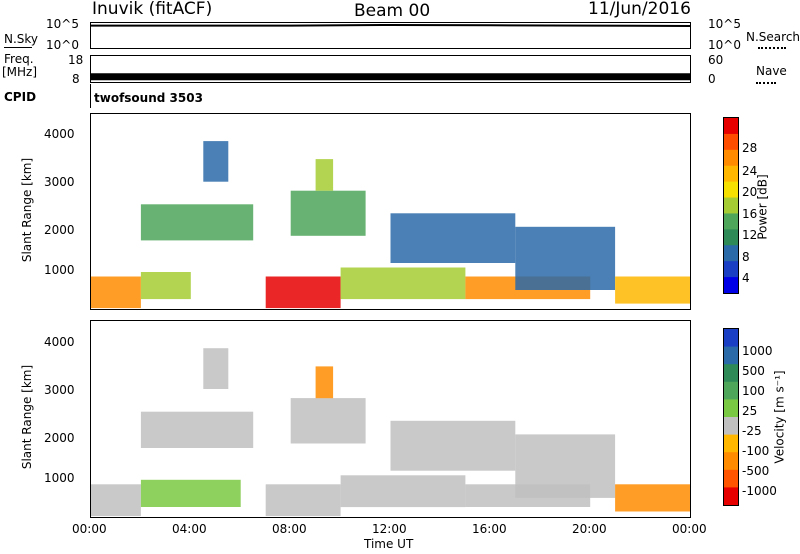 This screenshot has height=554, width=800. What do you see at coordinates (62, 24) in the screenshot?
I see `nsky-tick-top: 10^5` at bounding box center [62, 24].